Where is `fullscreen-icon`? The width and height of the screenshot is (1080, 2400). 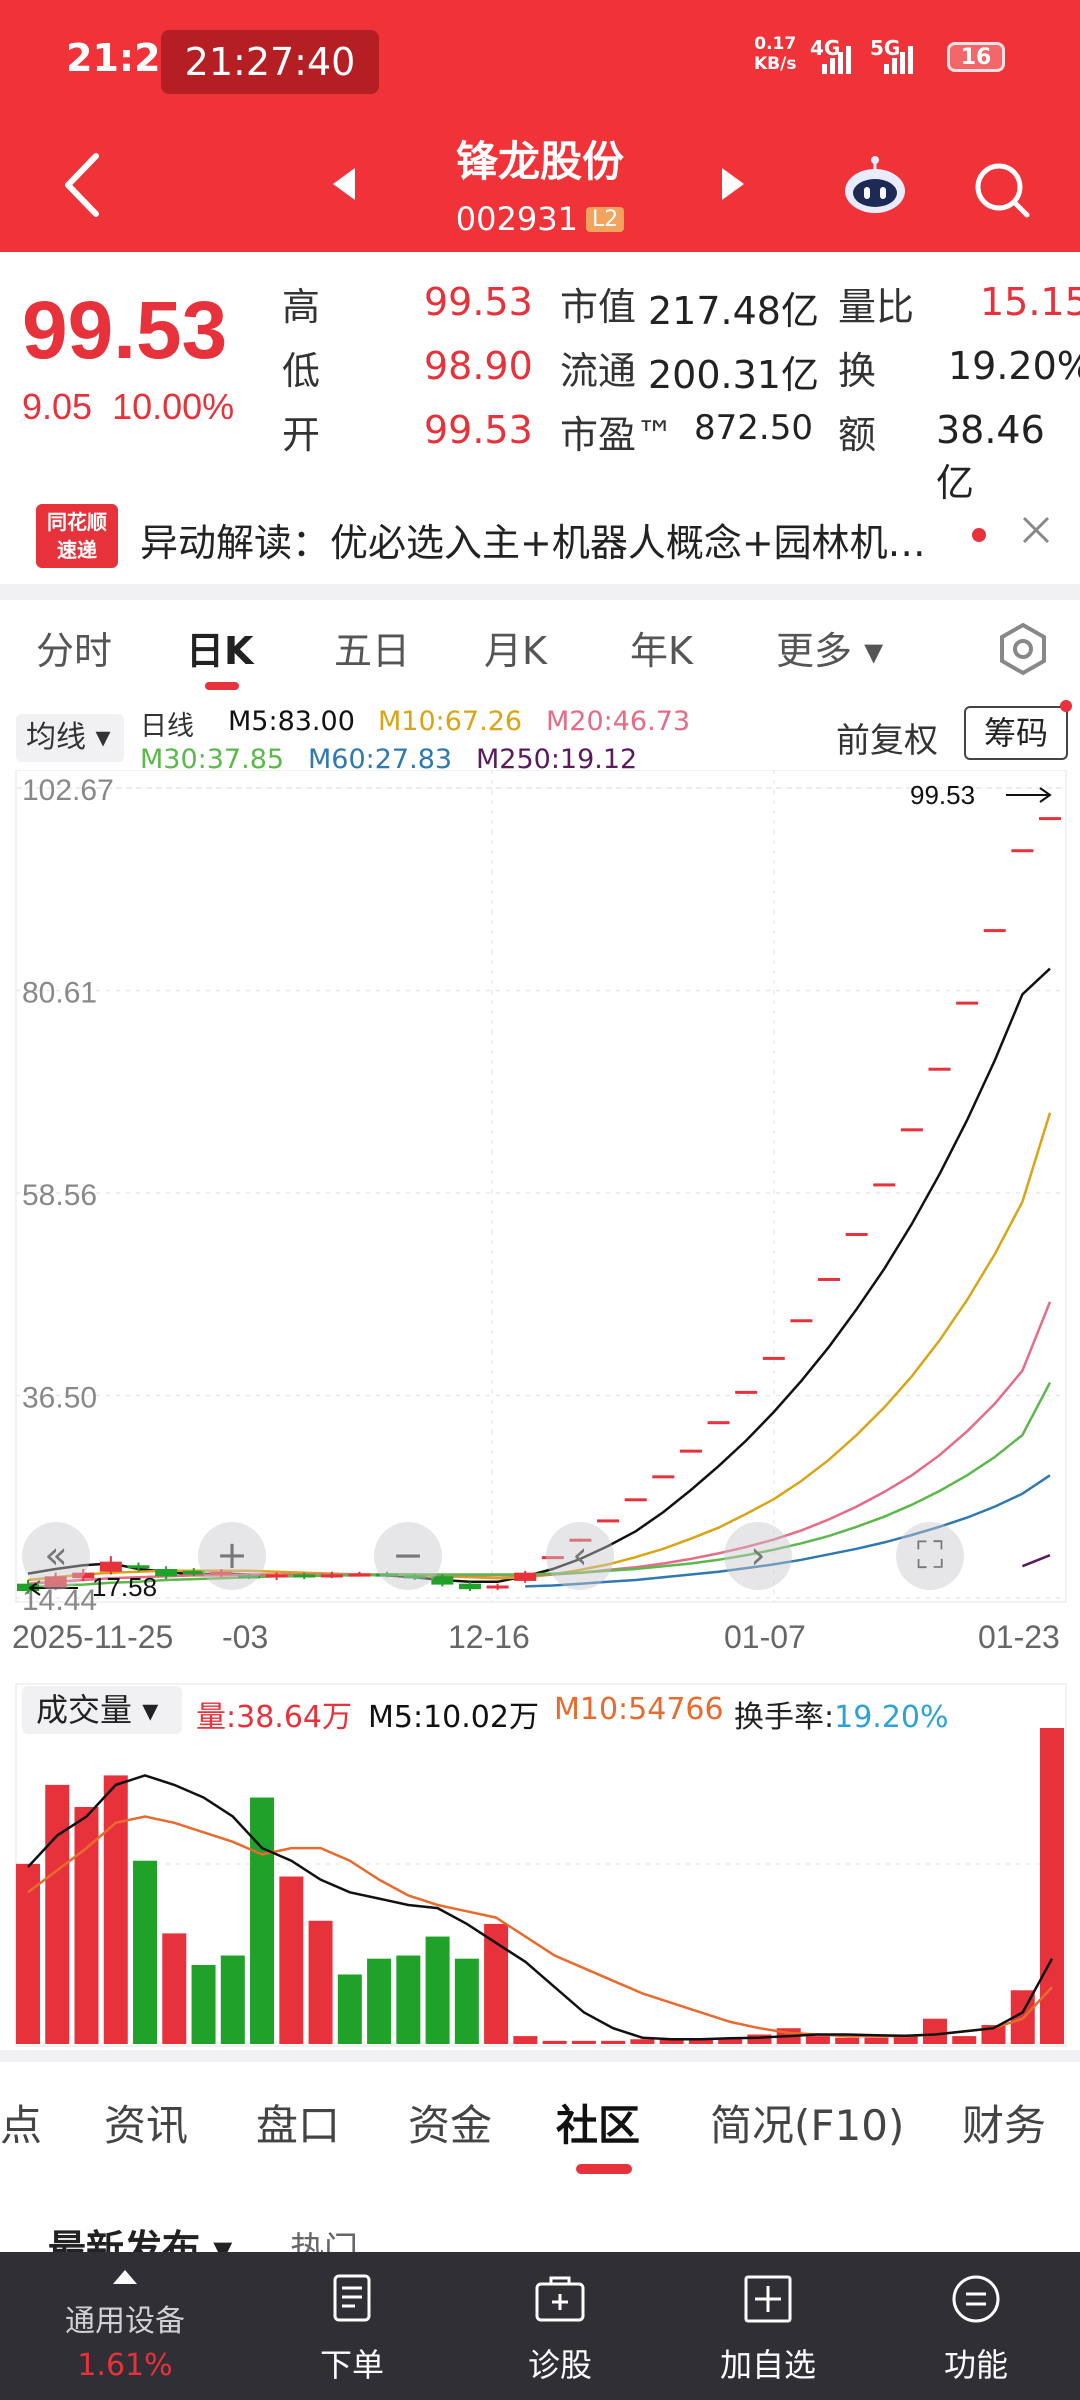 fullscreen-icon is located at coordinates (930, 1556).